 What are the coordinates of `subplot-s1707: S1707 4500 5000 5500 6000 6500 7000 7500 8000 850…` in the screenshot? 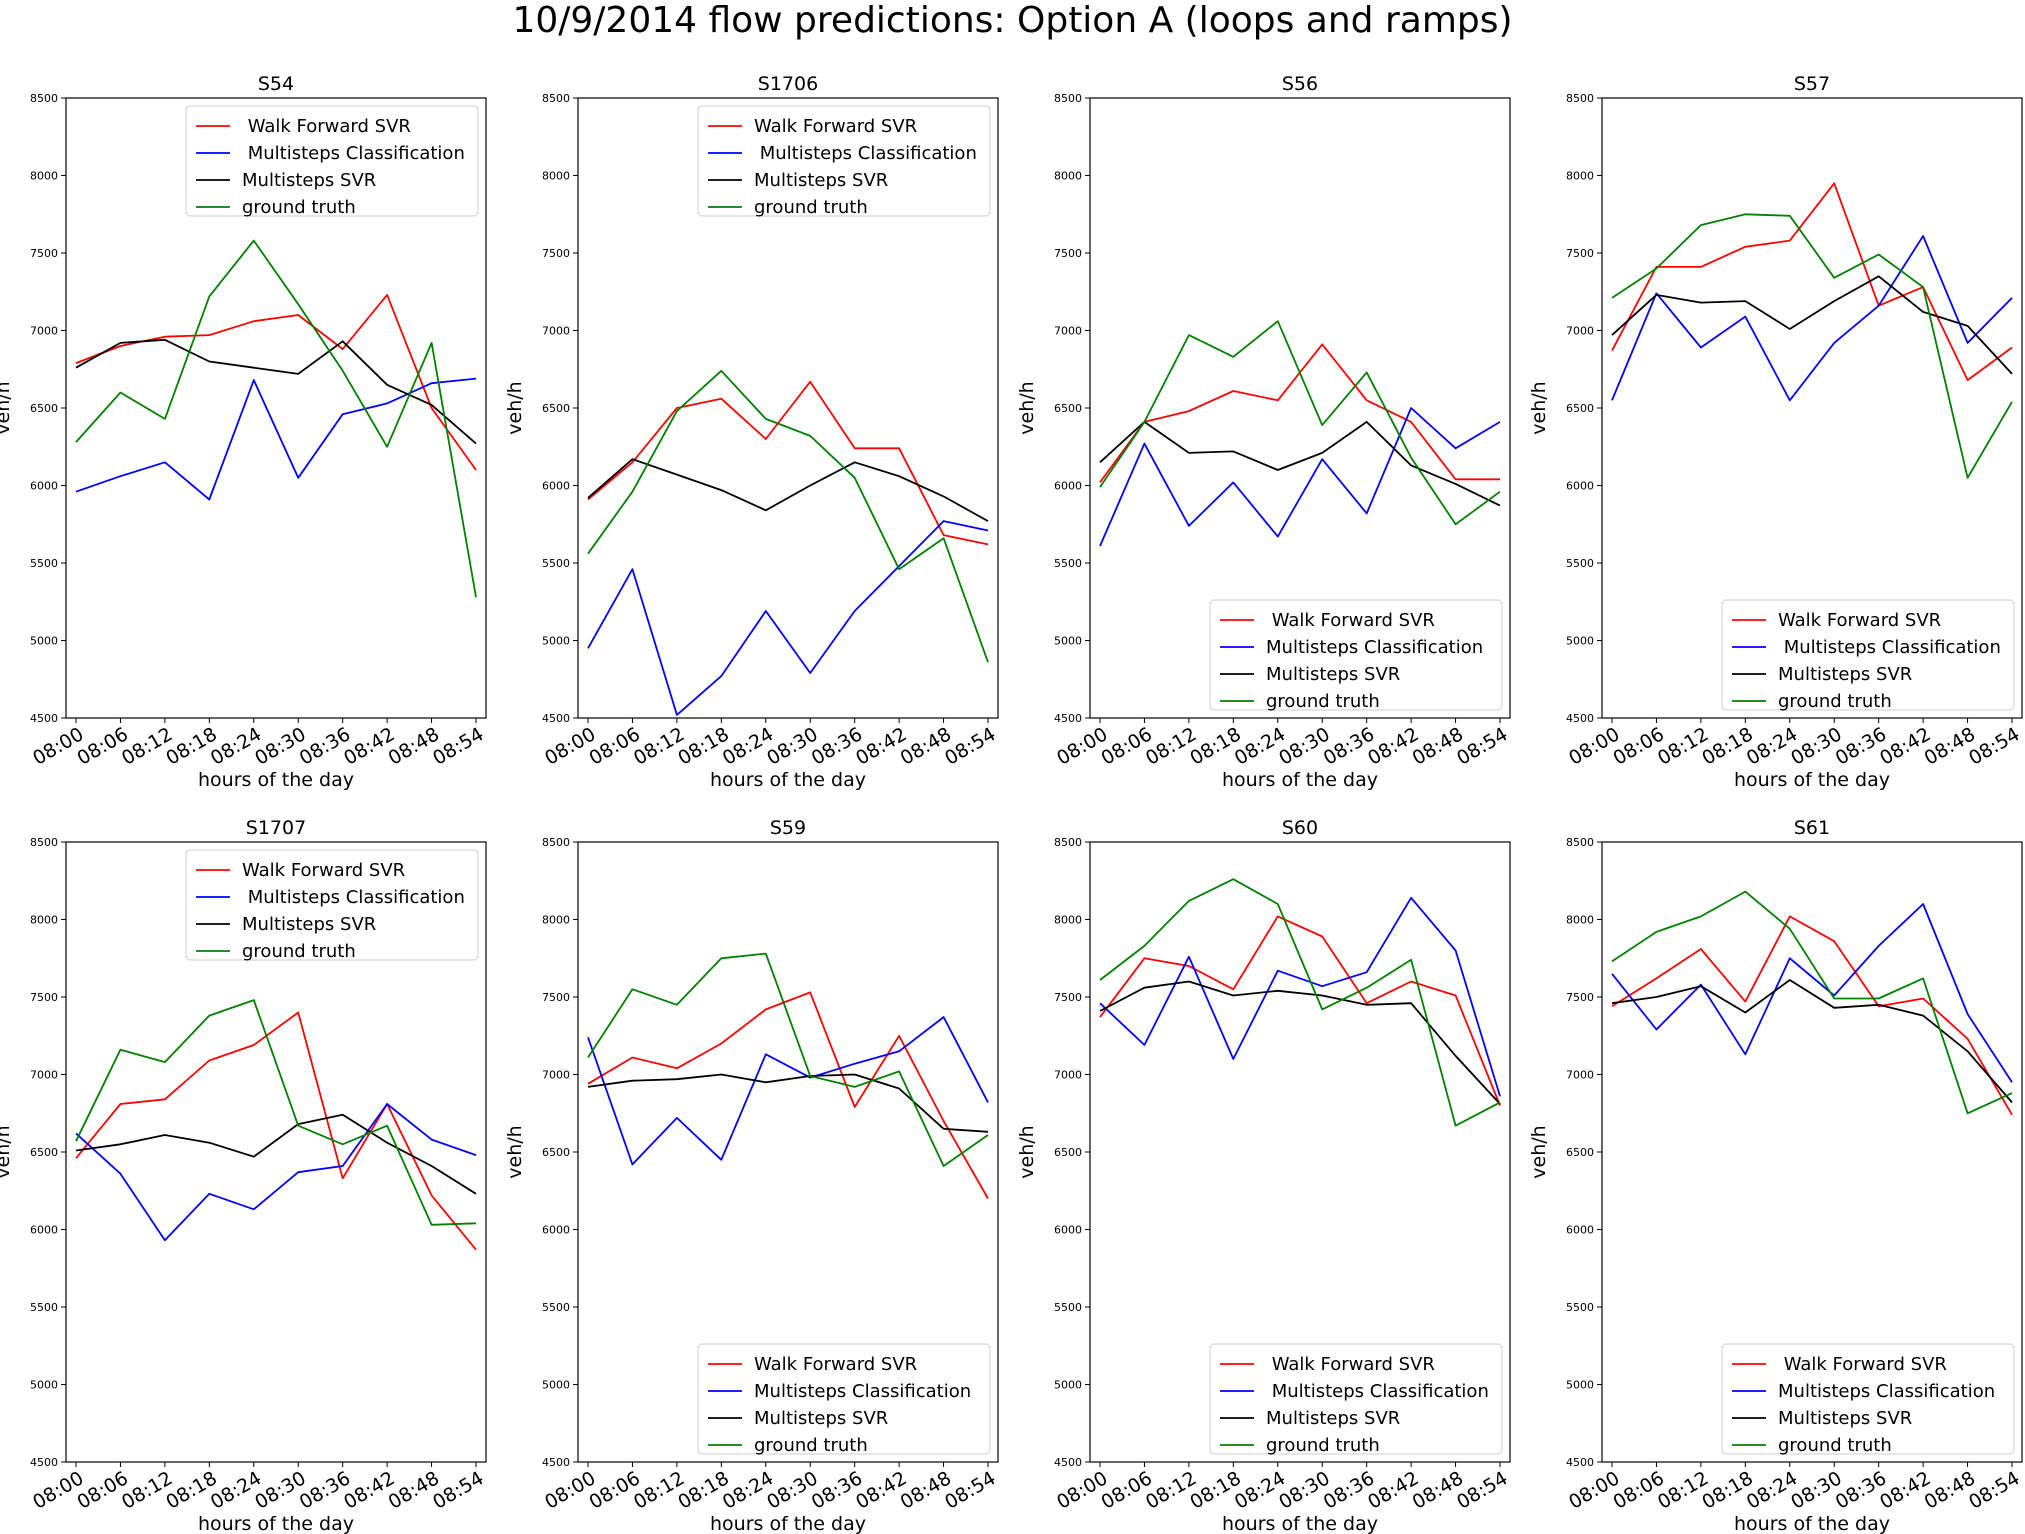 It's located at (244, 1175).